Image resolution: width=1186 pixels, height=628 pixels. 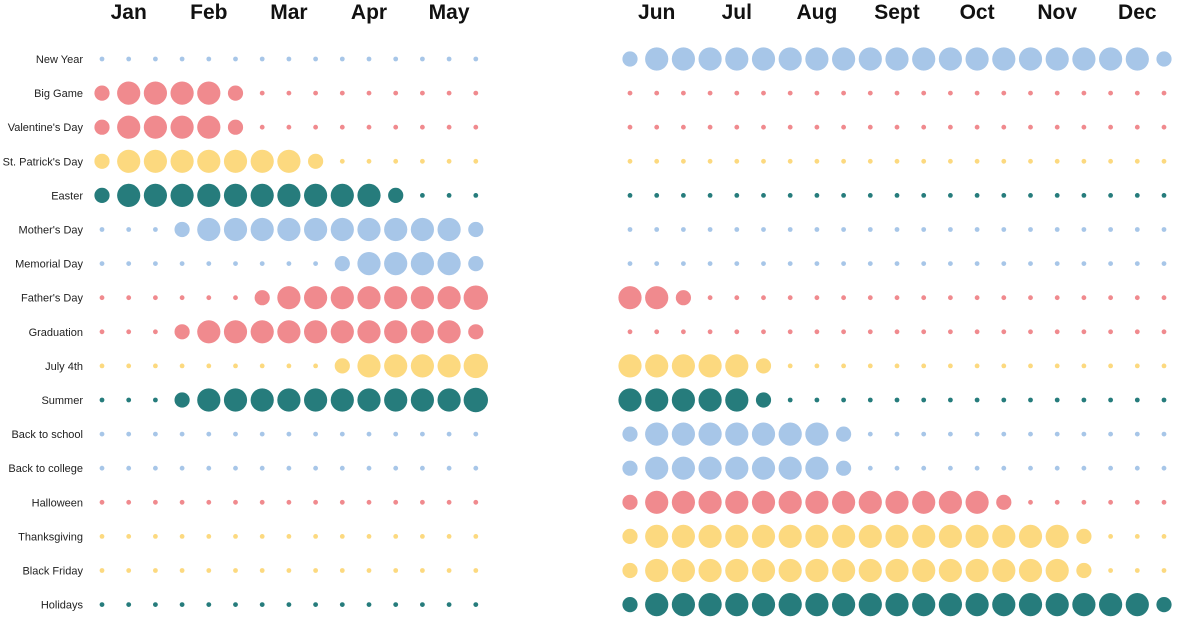 I want to click on month-label-jul: Jul, so click(x=737, y=12).